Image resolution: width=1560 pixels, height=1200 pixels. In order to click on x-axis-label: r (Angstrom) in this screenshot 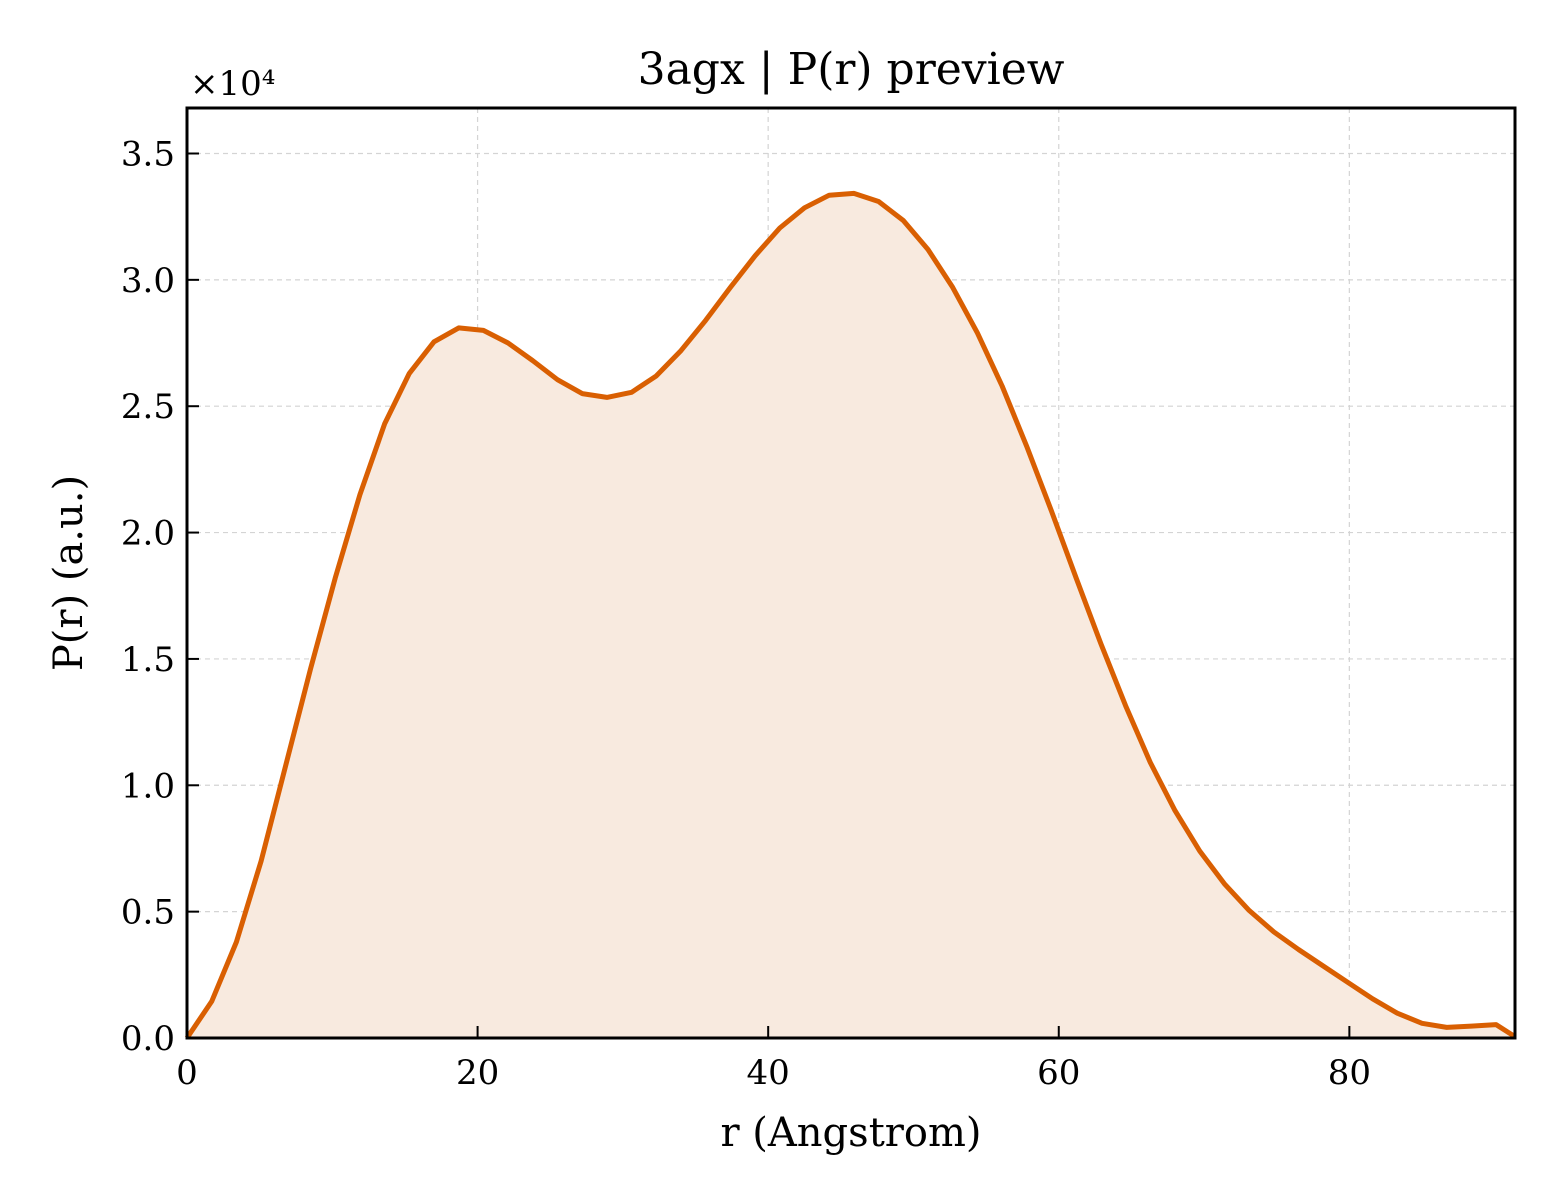, I will do `click(850, 1133)`.